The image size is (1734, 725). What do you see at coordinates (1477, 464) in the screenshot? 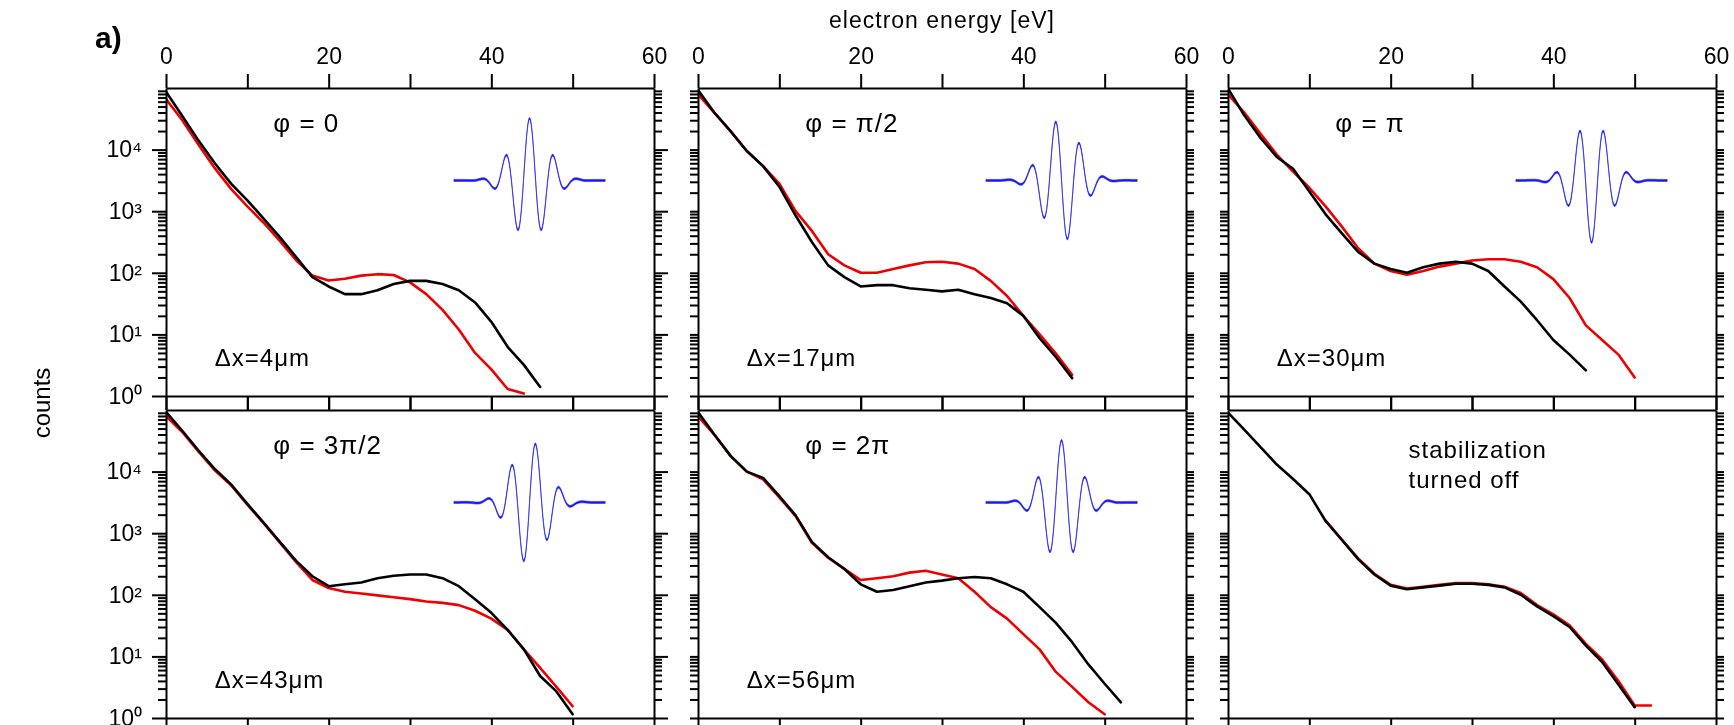
I see `annotation: stabilization turned off` at bounding box center [1477, 464].